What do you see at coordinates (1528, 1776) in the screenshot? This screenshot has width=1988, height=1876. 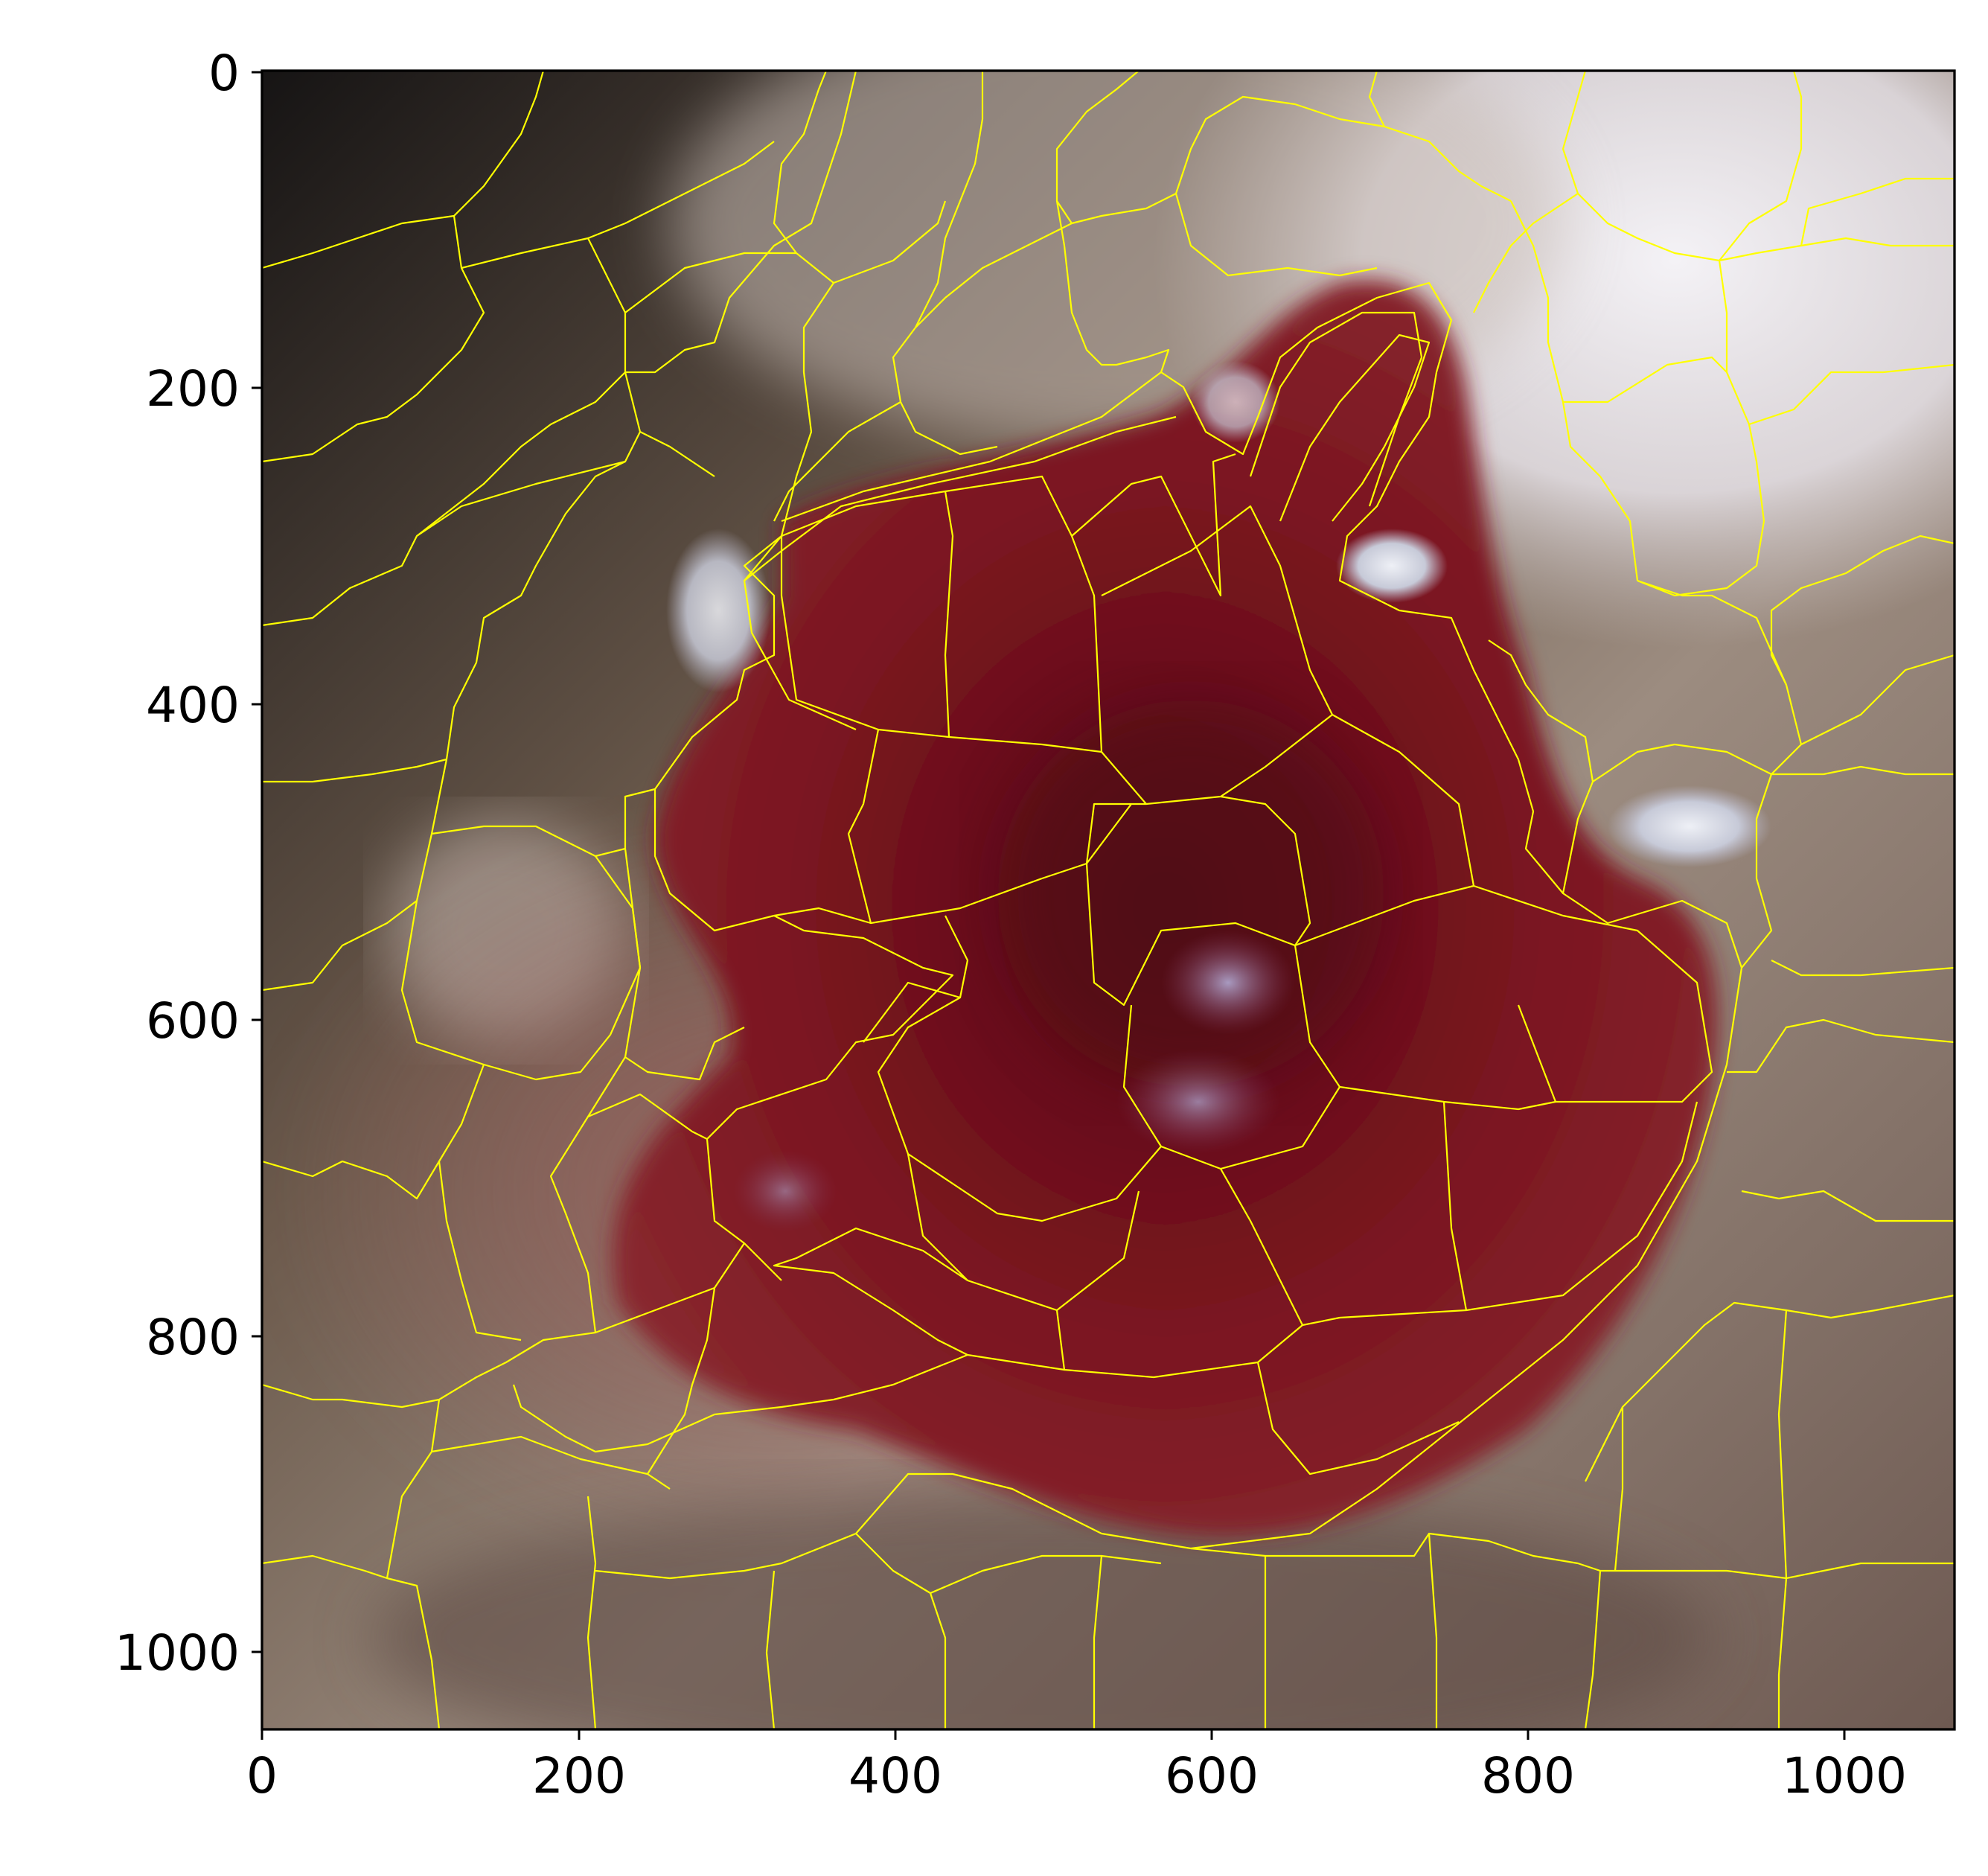 I see `x-tick-label: 800` at bounding box center [1528, 1776].